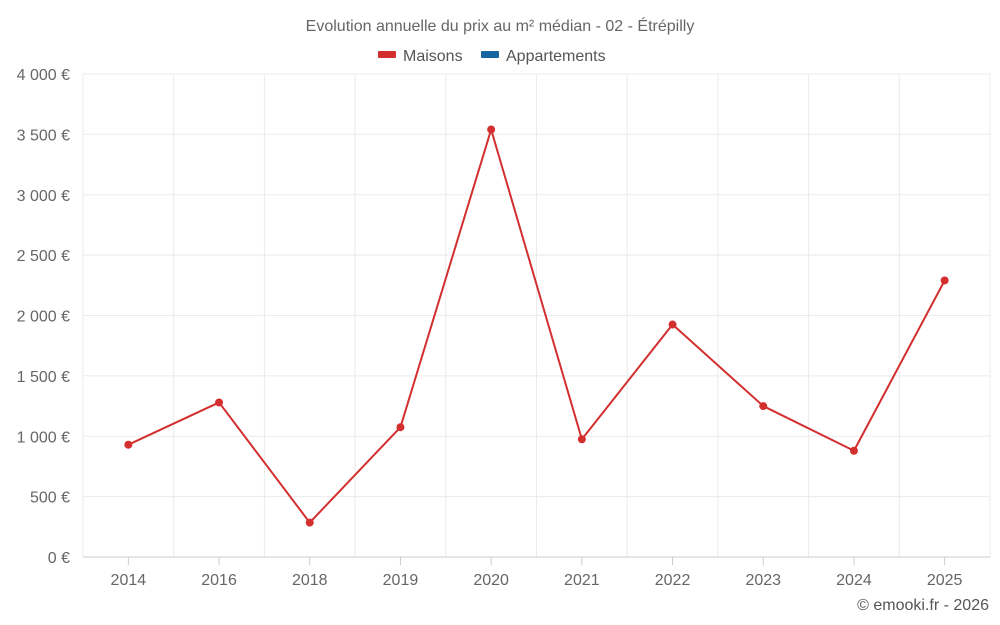 The width and height of the screenshot is (1000, 625). What do you see at coordinates (129, 580) in the screenshot?
I see `x-tick-label: 2014` at bounding box center [129, 580].